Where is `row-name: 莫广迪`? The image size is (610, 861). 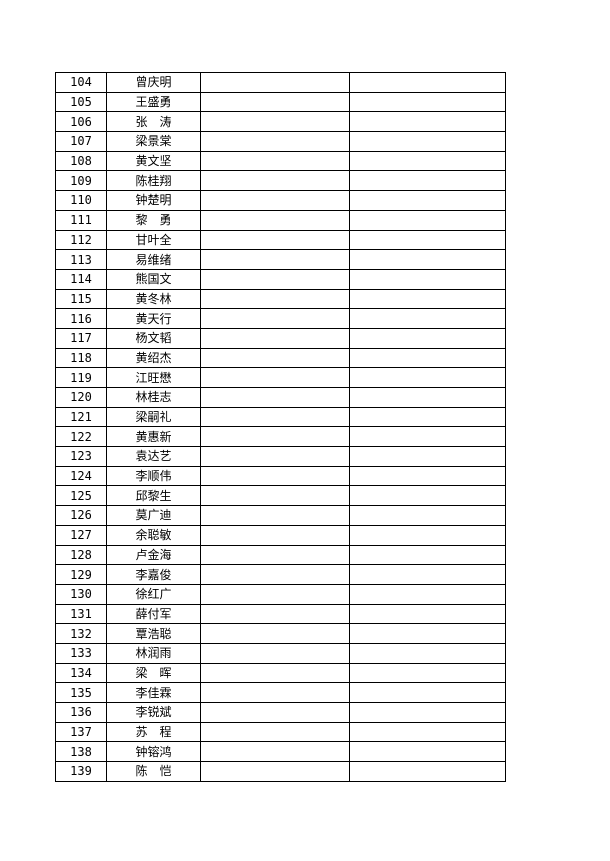 row-name: 莫广迪 is located at coordinates (153, 515).